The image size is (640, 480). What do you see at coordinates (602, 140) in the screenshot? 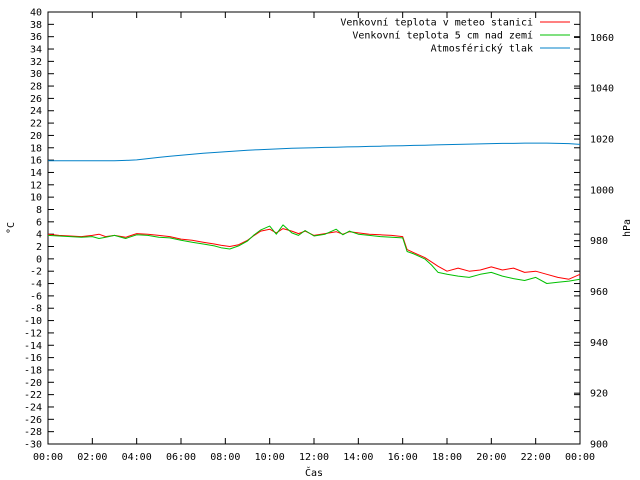
I see `y2-tick-label: 1020` at bounding box center [602, 140].